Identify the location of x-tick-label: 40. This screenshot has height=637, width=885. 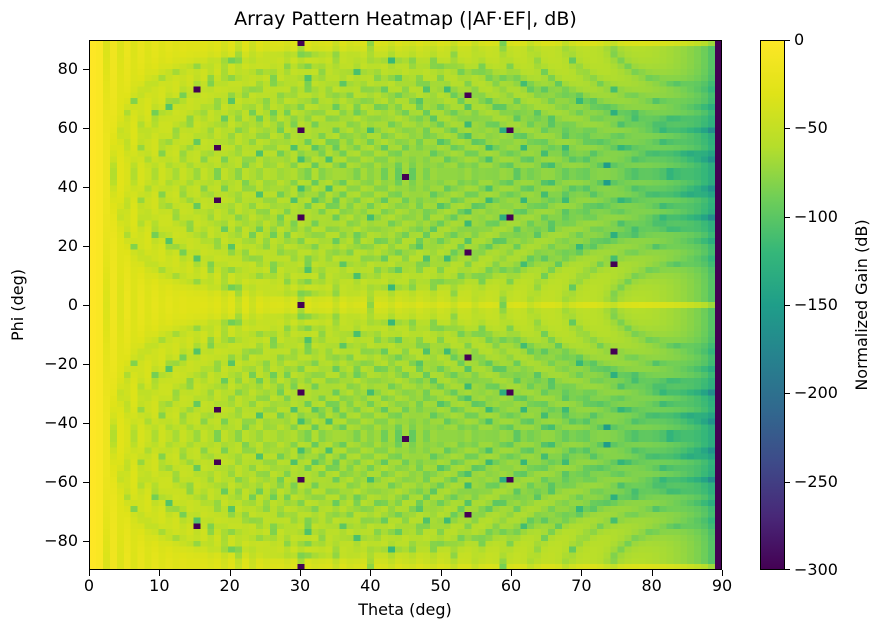
(370, 585).